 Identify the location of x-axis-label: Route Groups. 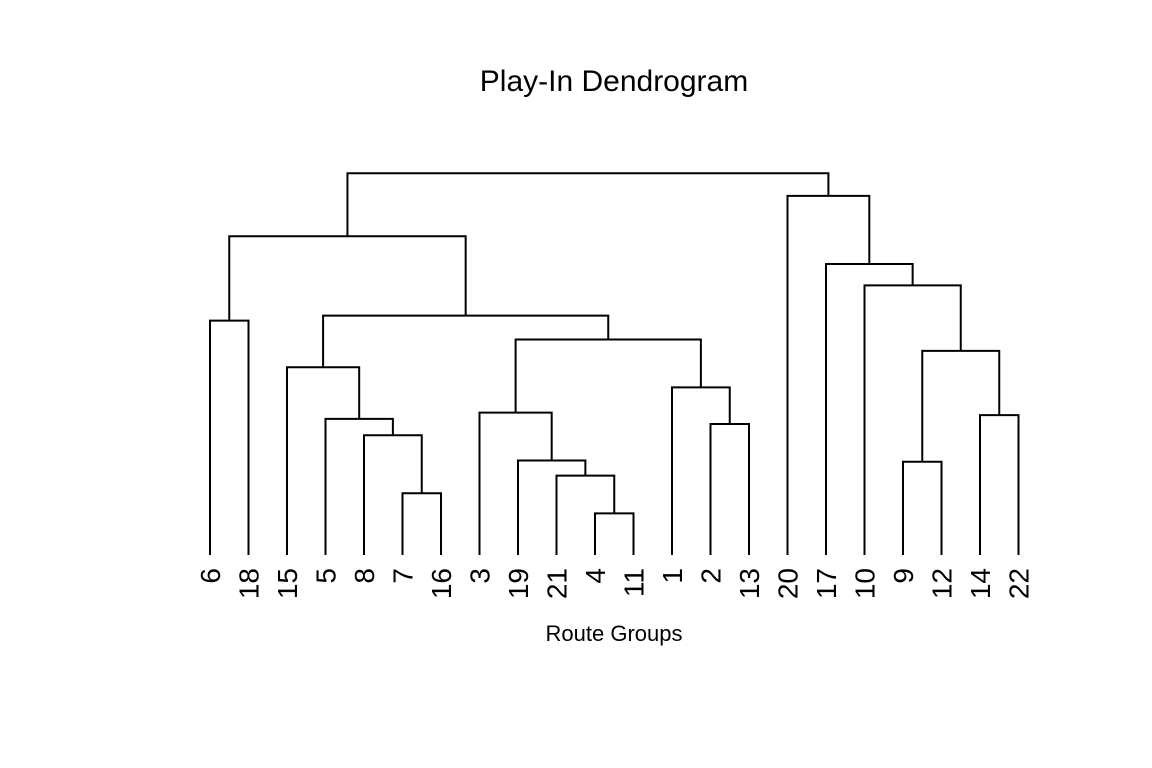
(614, 633).